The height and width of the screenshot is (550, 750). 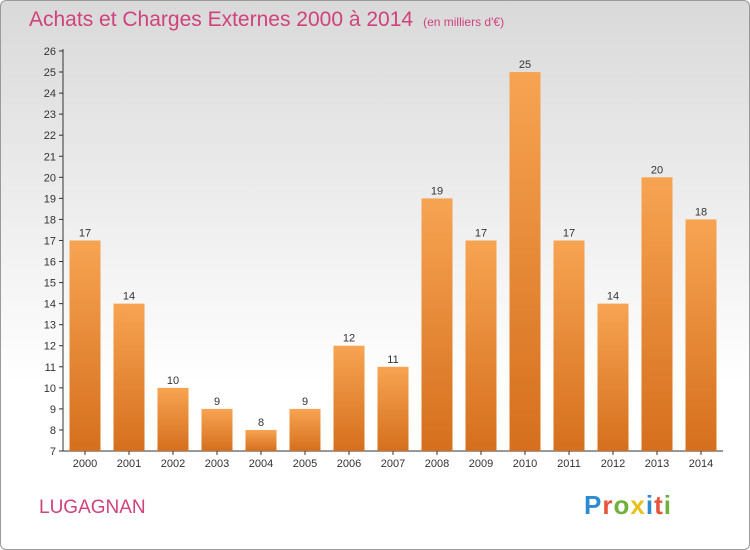 I want to click on data-label: 20, so click(x=657, y=170).